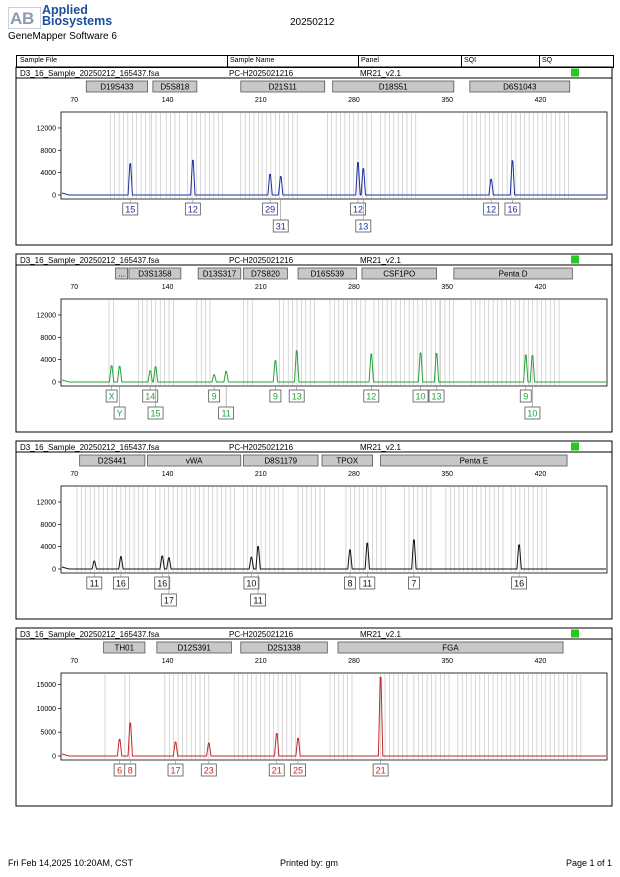 This screenshot has height=877, width=620. Describe the element at coordinates (312, 22) in the screenshot. I see `report-date: 20250212` at that location.